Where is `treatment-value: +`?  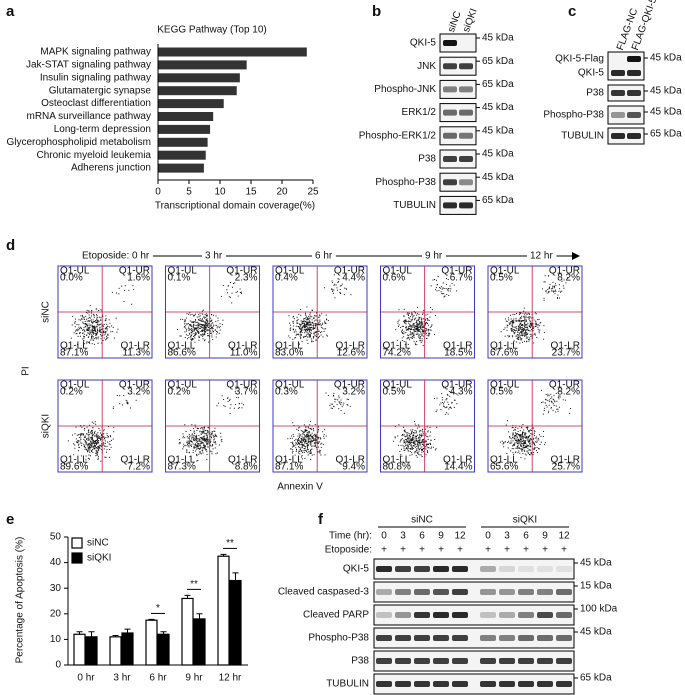
treatment-value: + is located at coordinates (488, 550).